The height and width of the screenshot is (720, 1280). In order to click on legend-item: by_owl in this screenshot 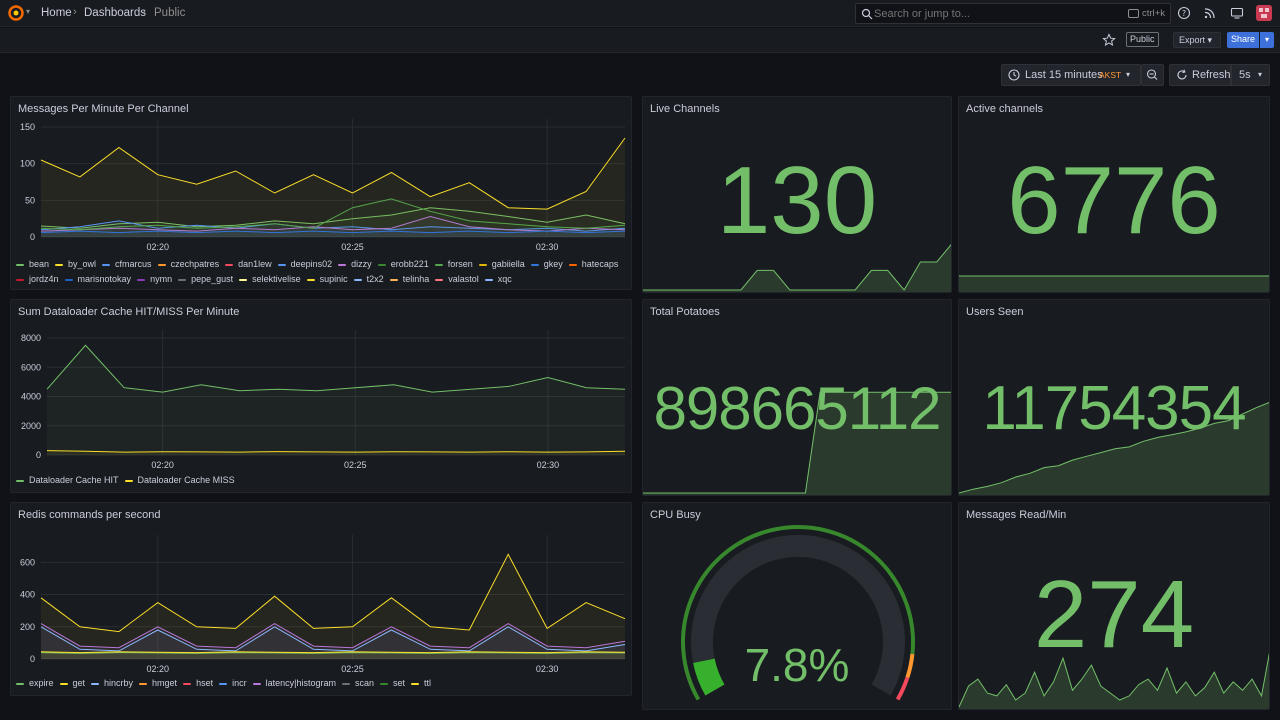, I will do `click(75, 264)`.